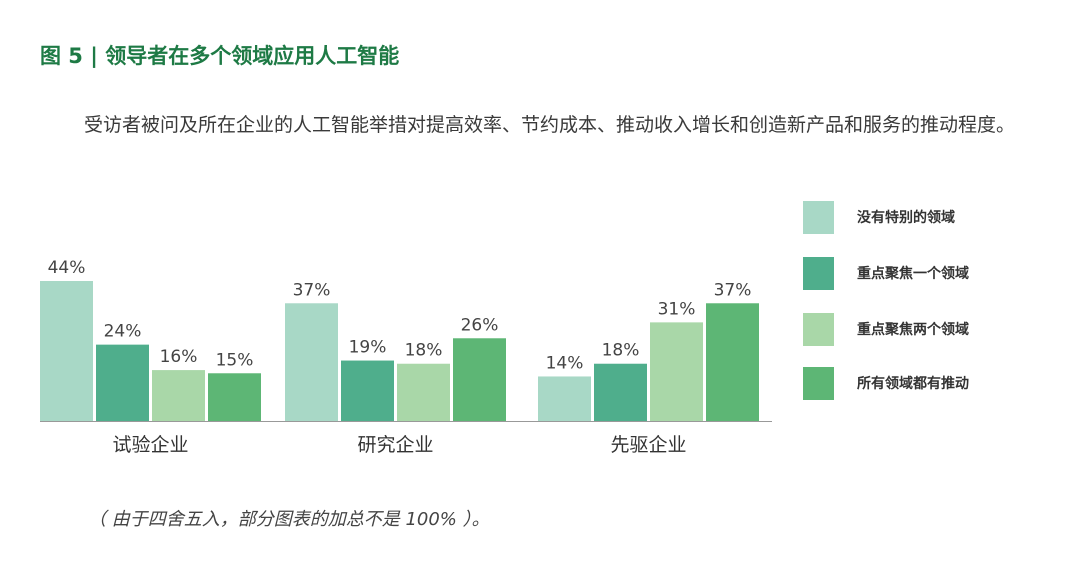 Image resolution: width=1080 pixels, height=566 pixels. What do you see at coordinates (179, 357) in the screenshot?
I see `data-label: 16%` at bounding box center [179, 357].